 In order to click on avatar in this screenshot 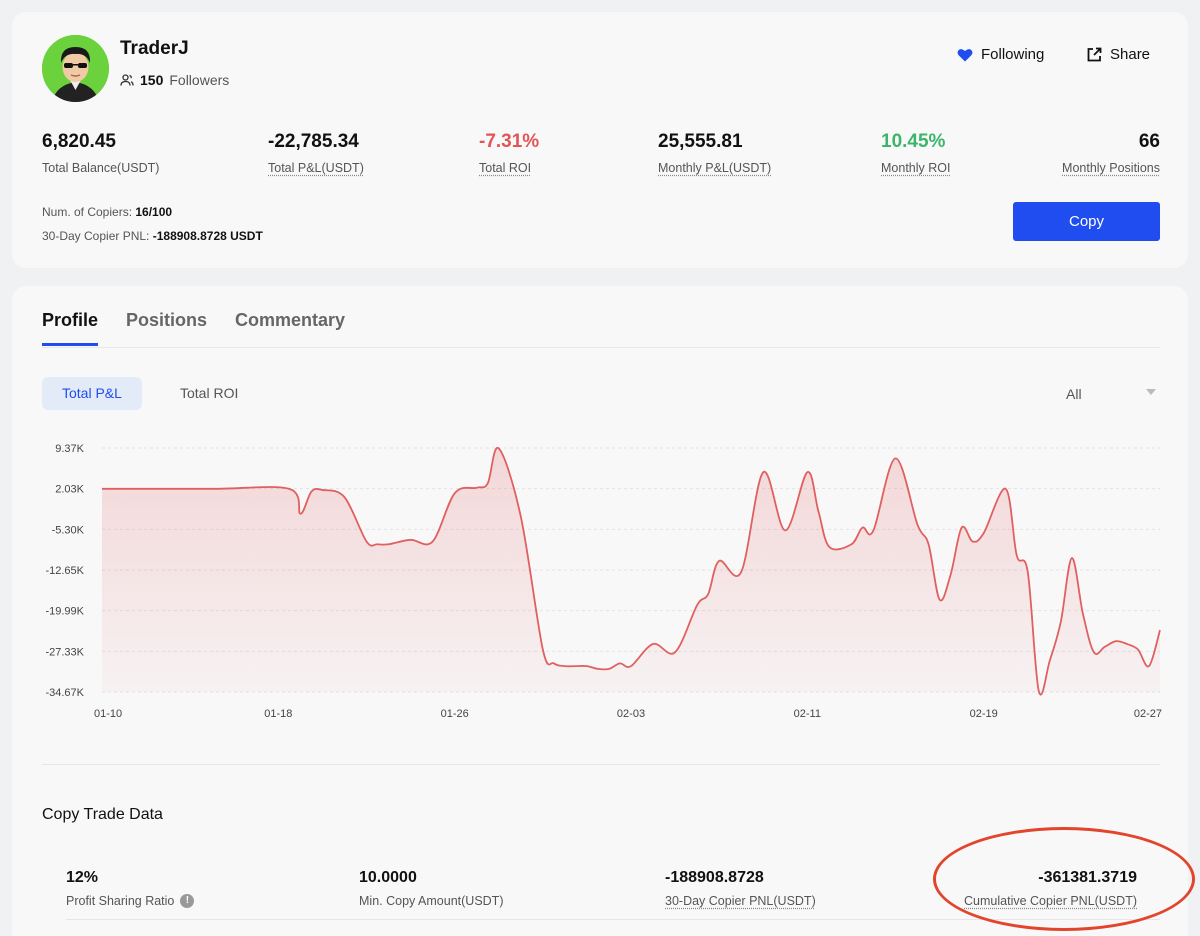, I will do `click(75, 68)`.